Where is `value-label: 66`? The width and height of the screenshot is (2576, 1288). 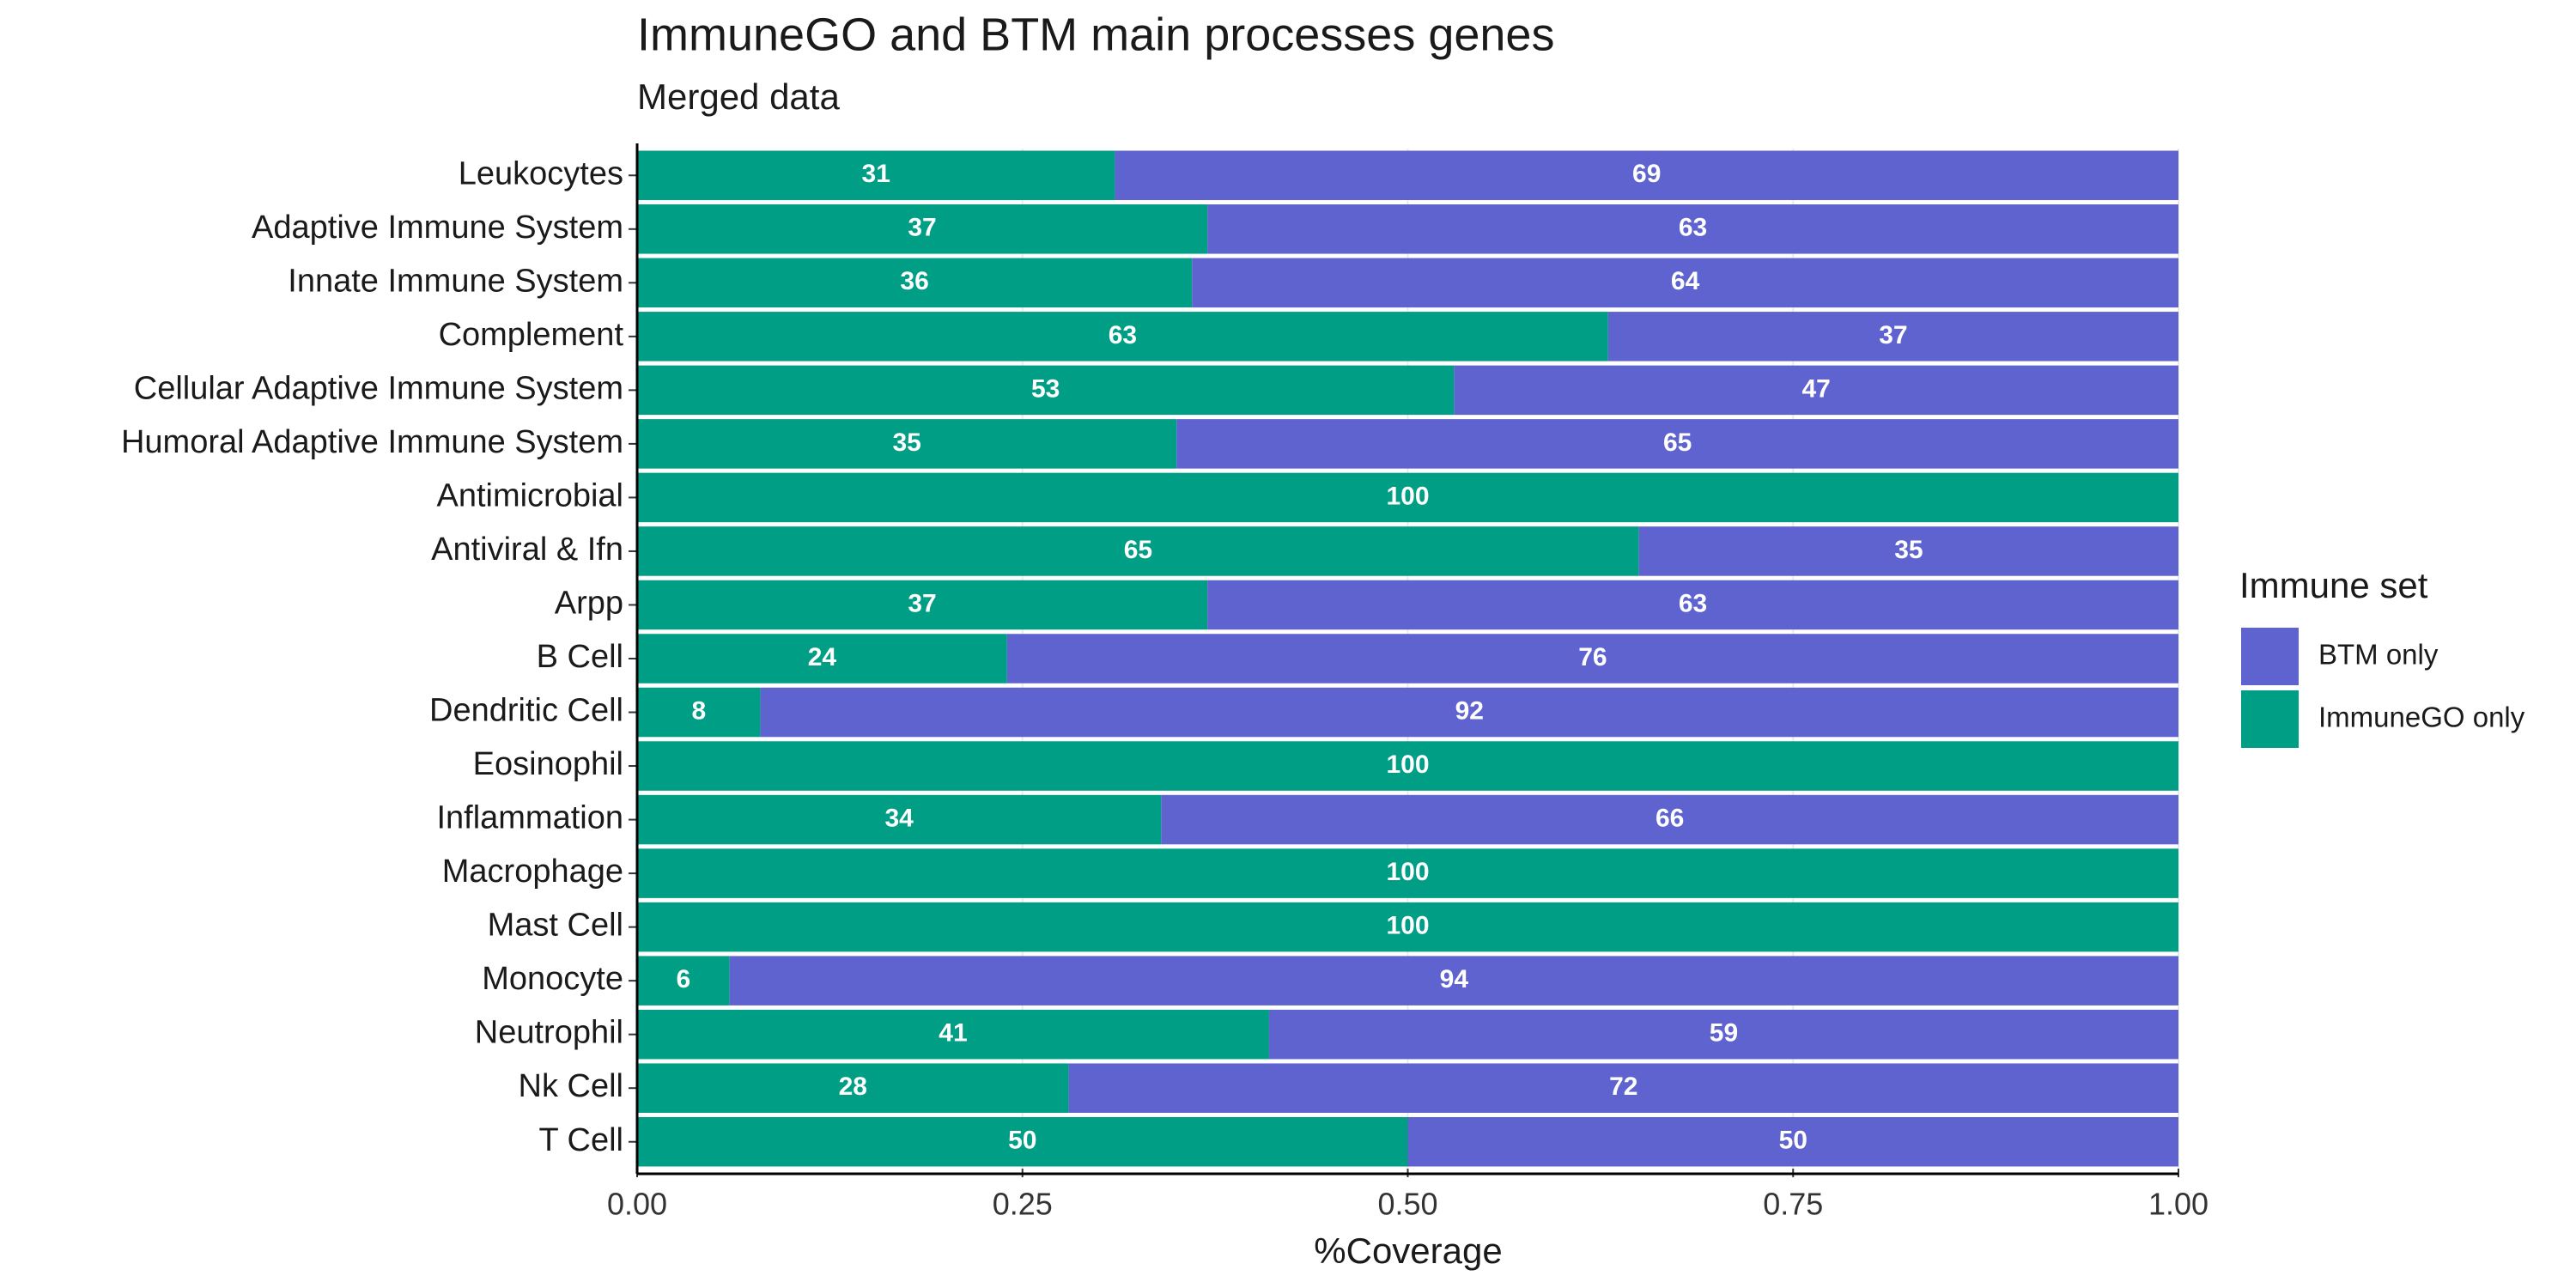 value-label: 66 is located at coordinates (1670, 819).